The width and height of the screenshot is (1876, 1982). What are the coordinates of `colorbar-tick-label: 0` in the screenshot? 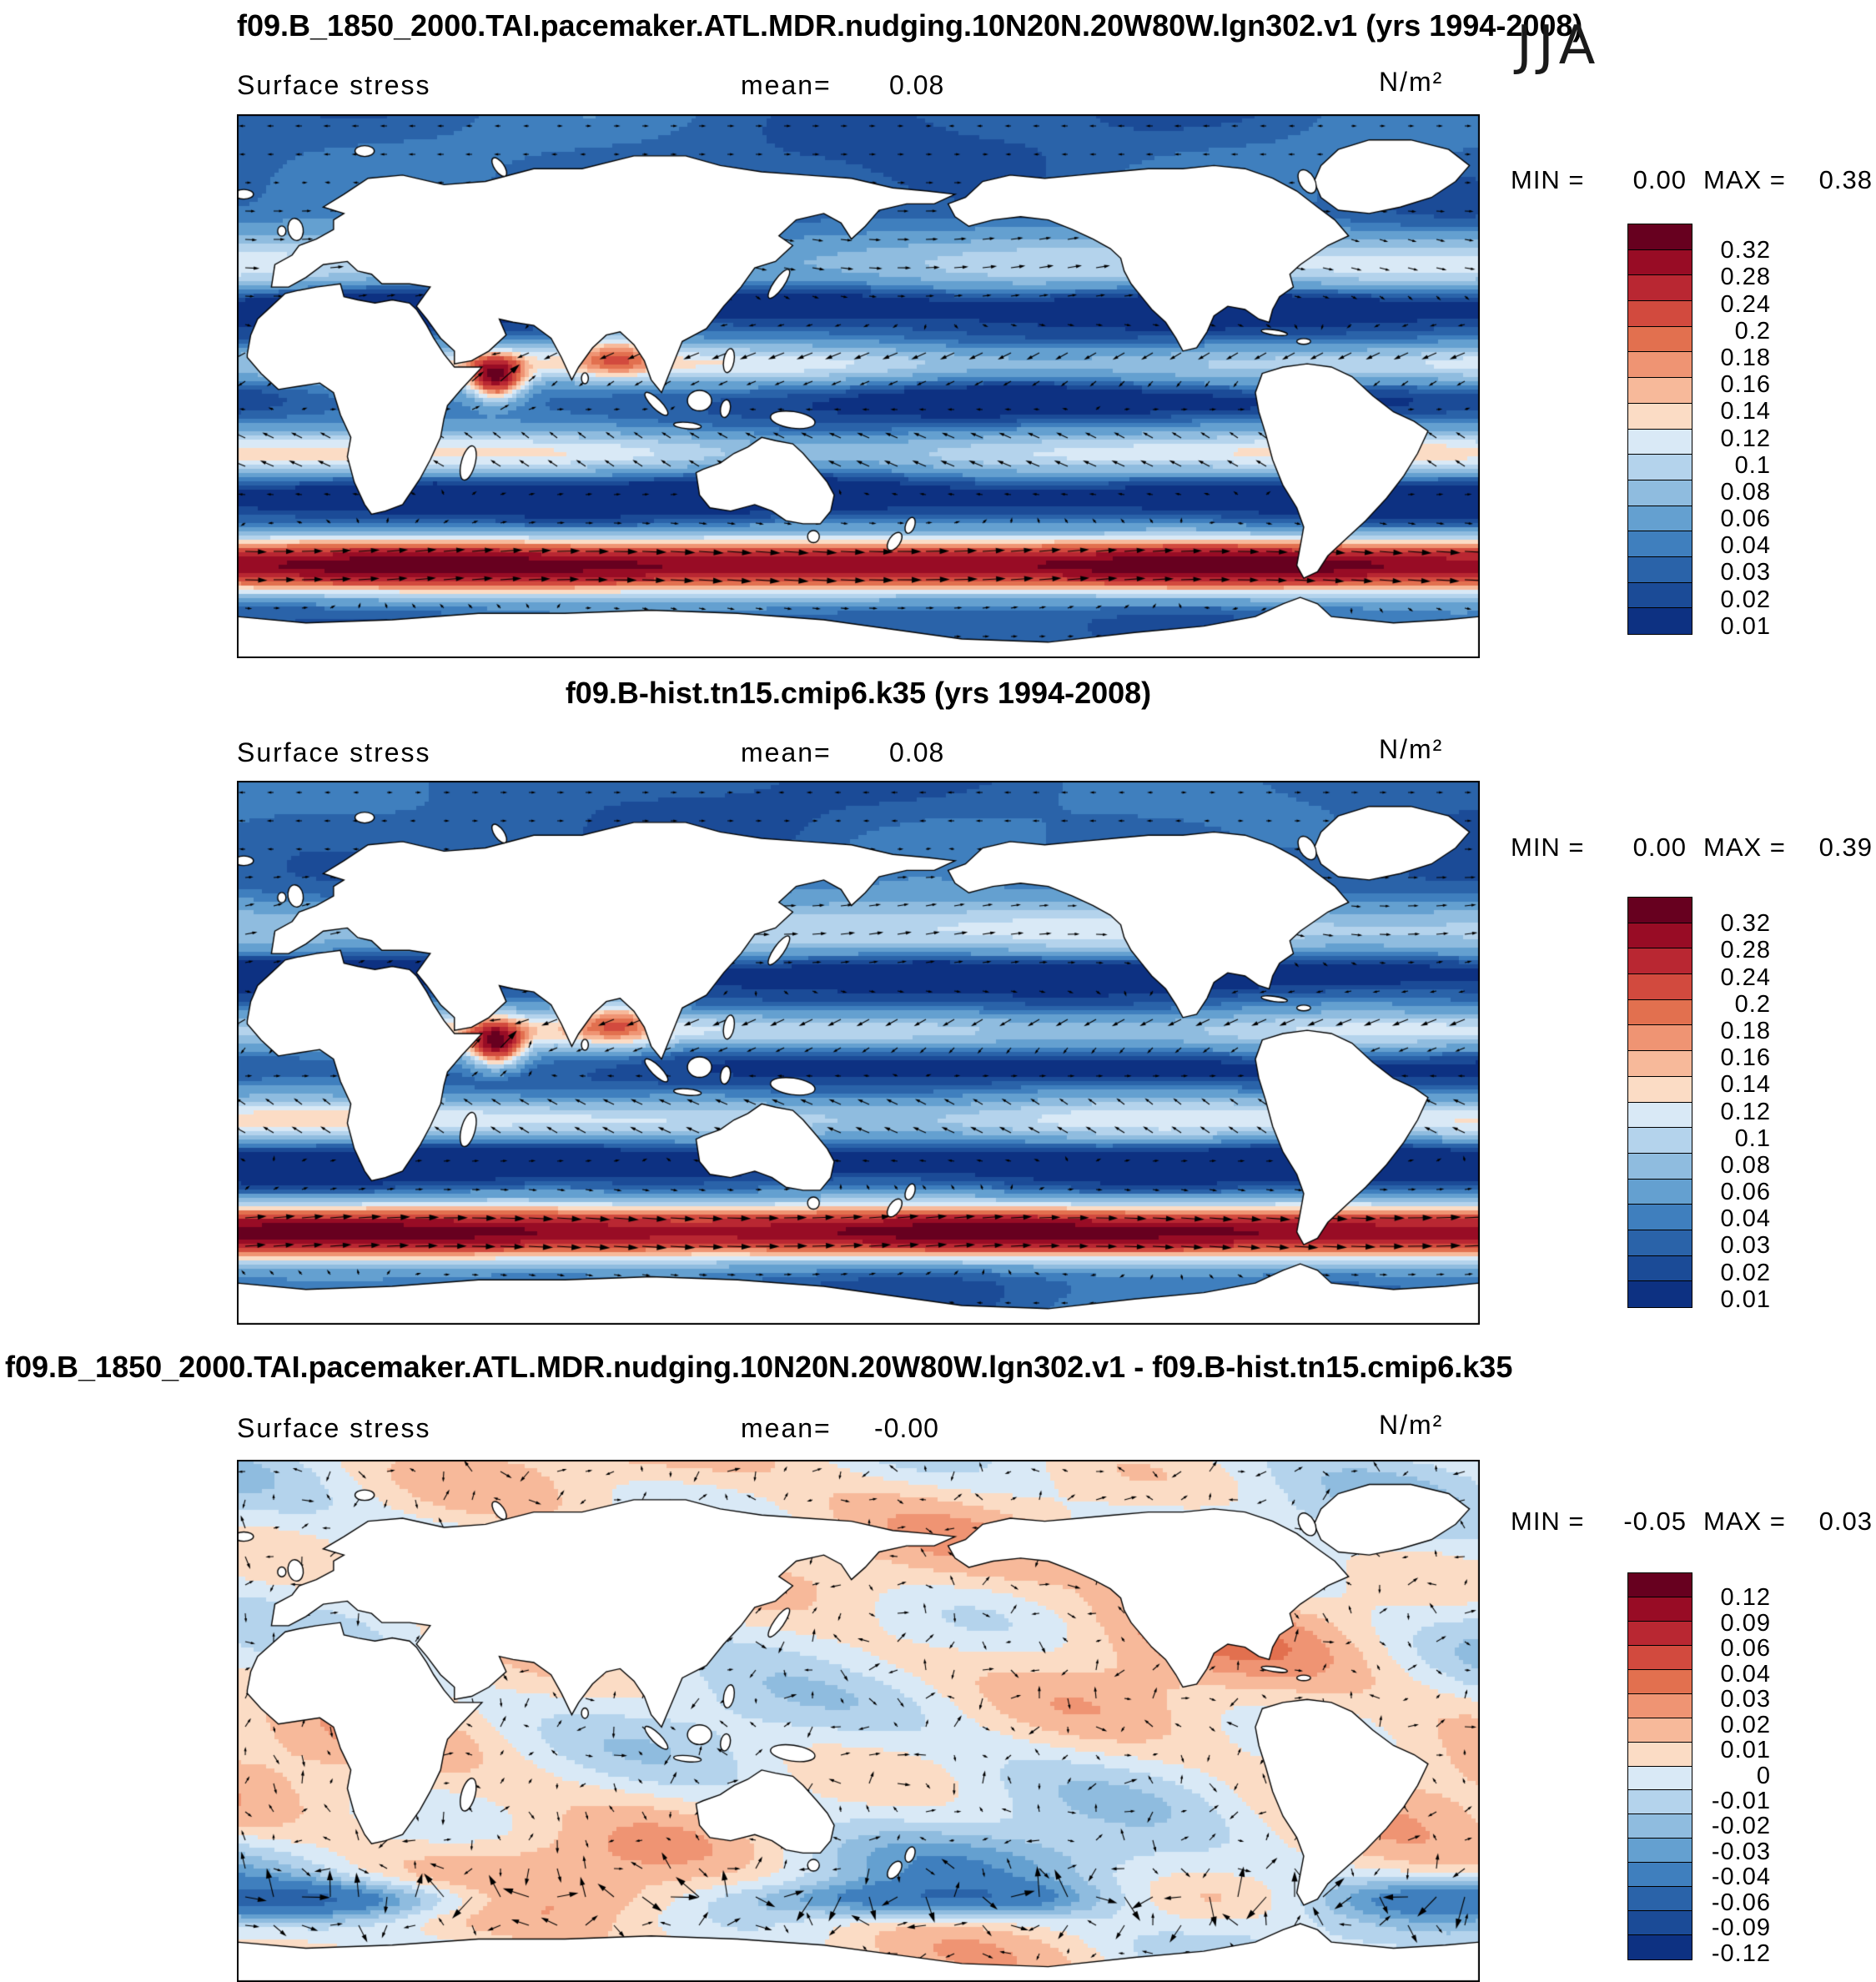 It's located at (1763, 1775).